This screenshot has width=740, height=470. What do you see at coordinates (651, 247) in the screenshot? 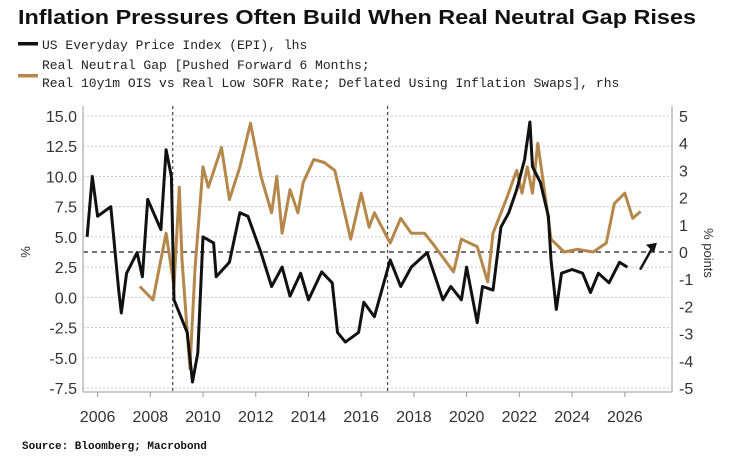
I see `arrow-head-icon` at bounding box center [651, 247].